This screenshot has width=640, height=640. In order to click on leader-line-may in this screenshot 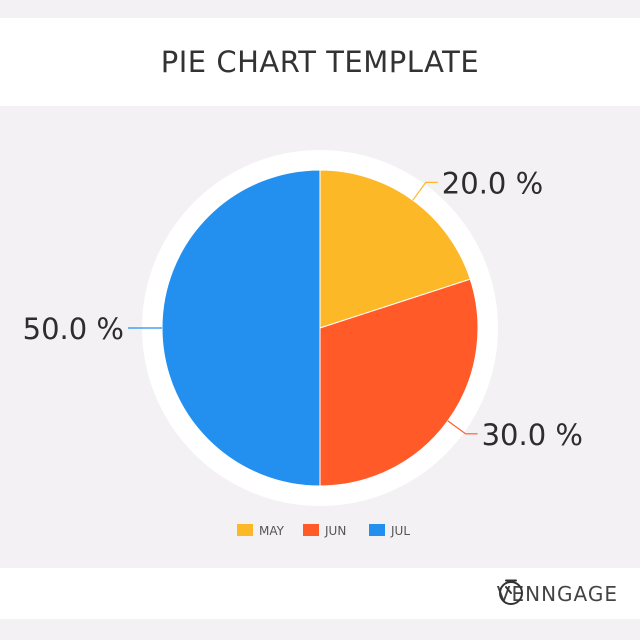, I will do `click(425, 191)`.